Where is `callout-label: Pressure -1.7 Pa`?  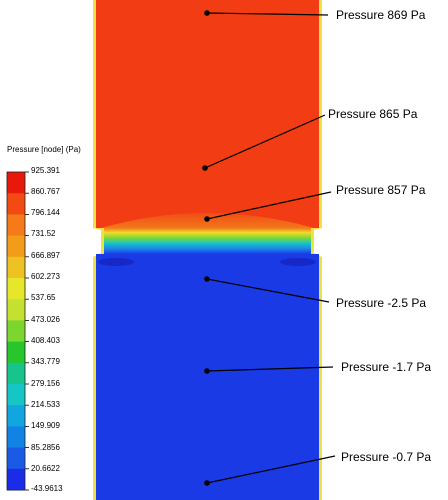 callout-label: Pressure -1.7 Pa is located at coordinates (386, 367).